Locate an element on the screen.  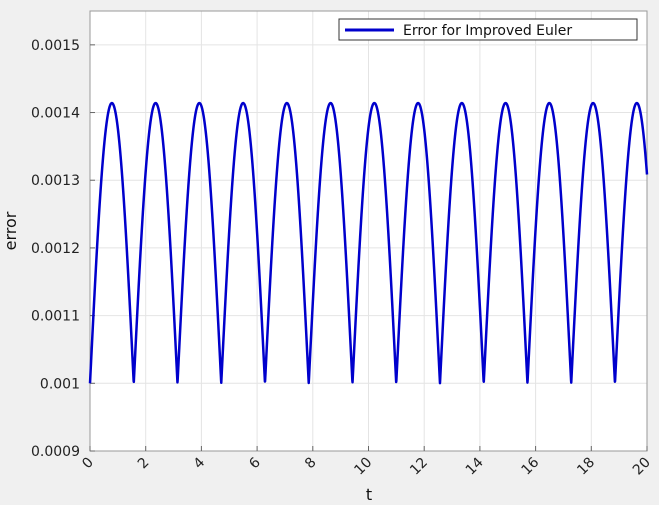
legend-box is located at coordinates (488, 29).